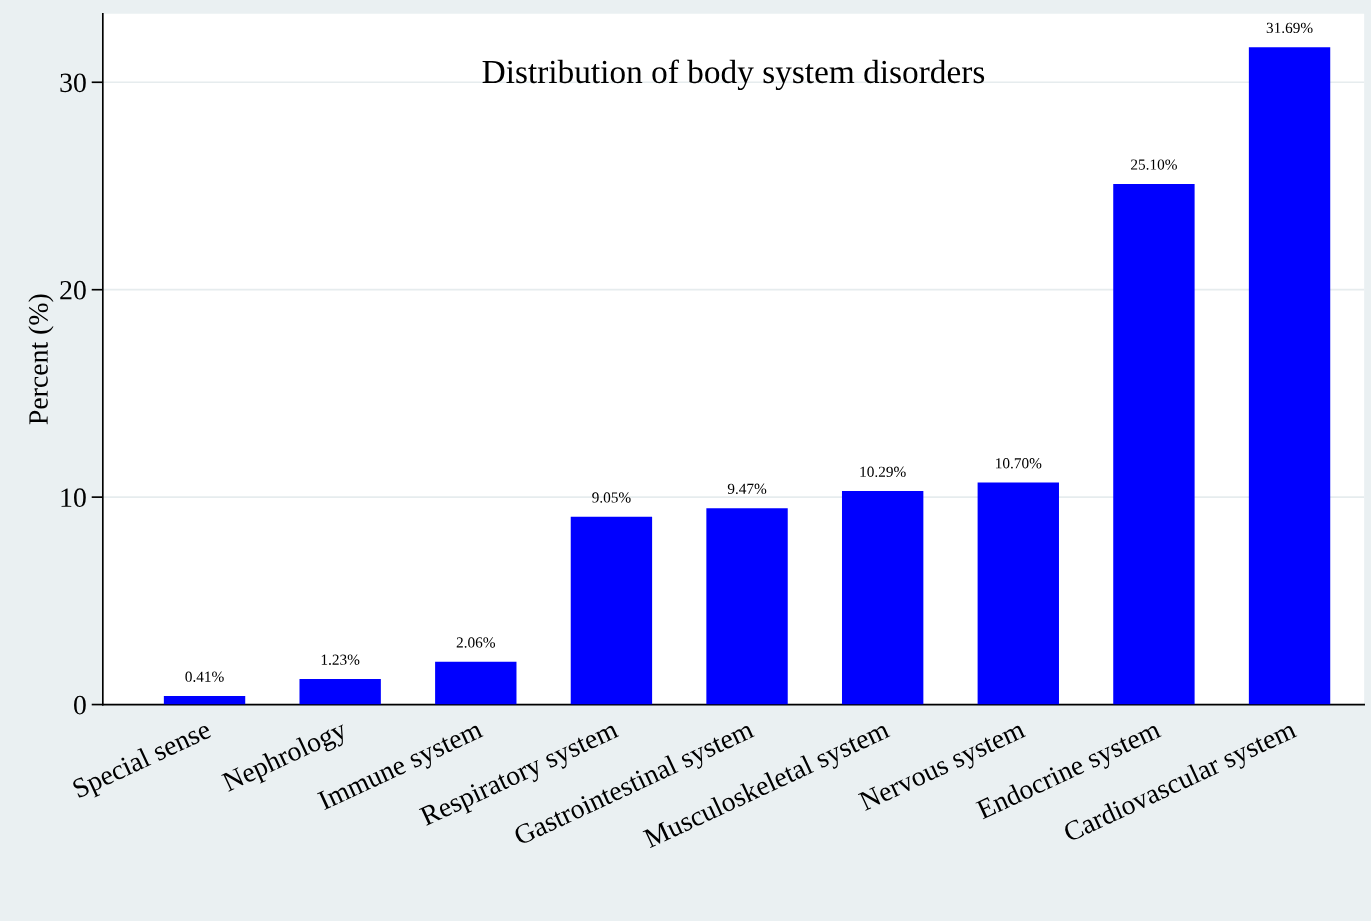 Image resolution: width=1371 pixels, height=921 pixels. I want to click on data-label: 10.29%, so click(883, 471).